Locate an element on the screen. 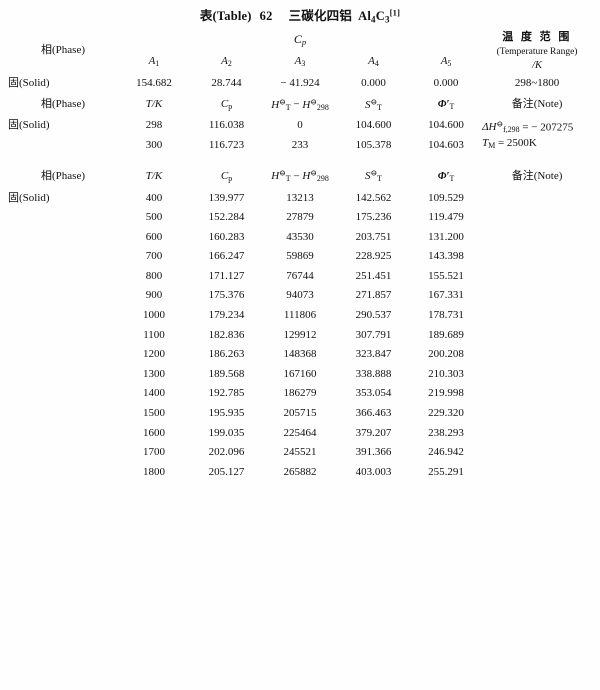 The image size is (600, 690). thermo2-row7-cp: 182.836 is located at coordinates (226, 334).